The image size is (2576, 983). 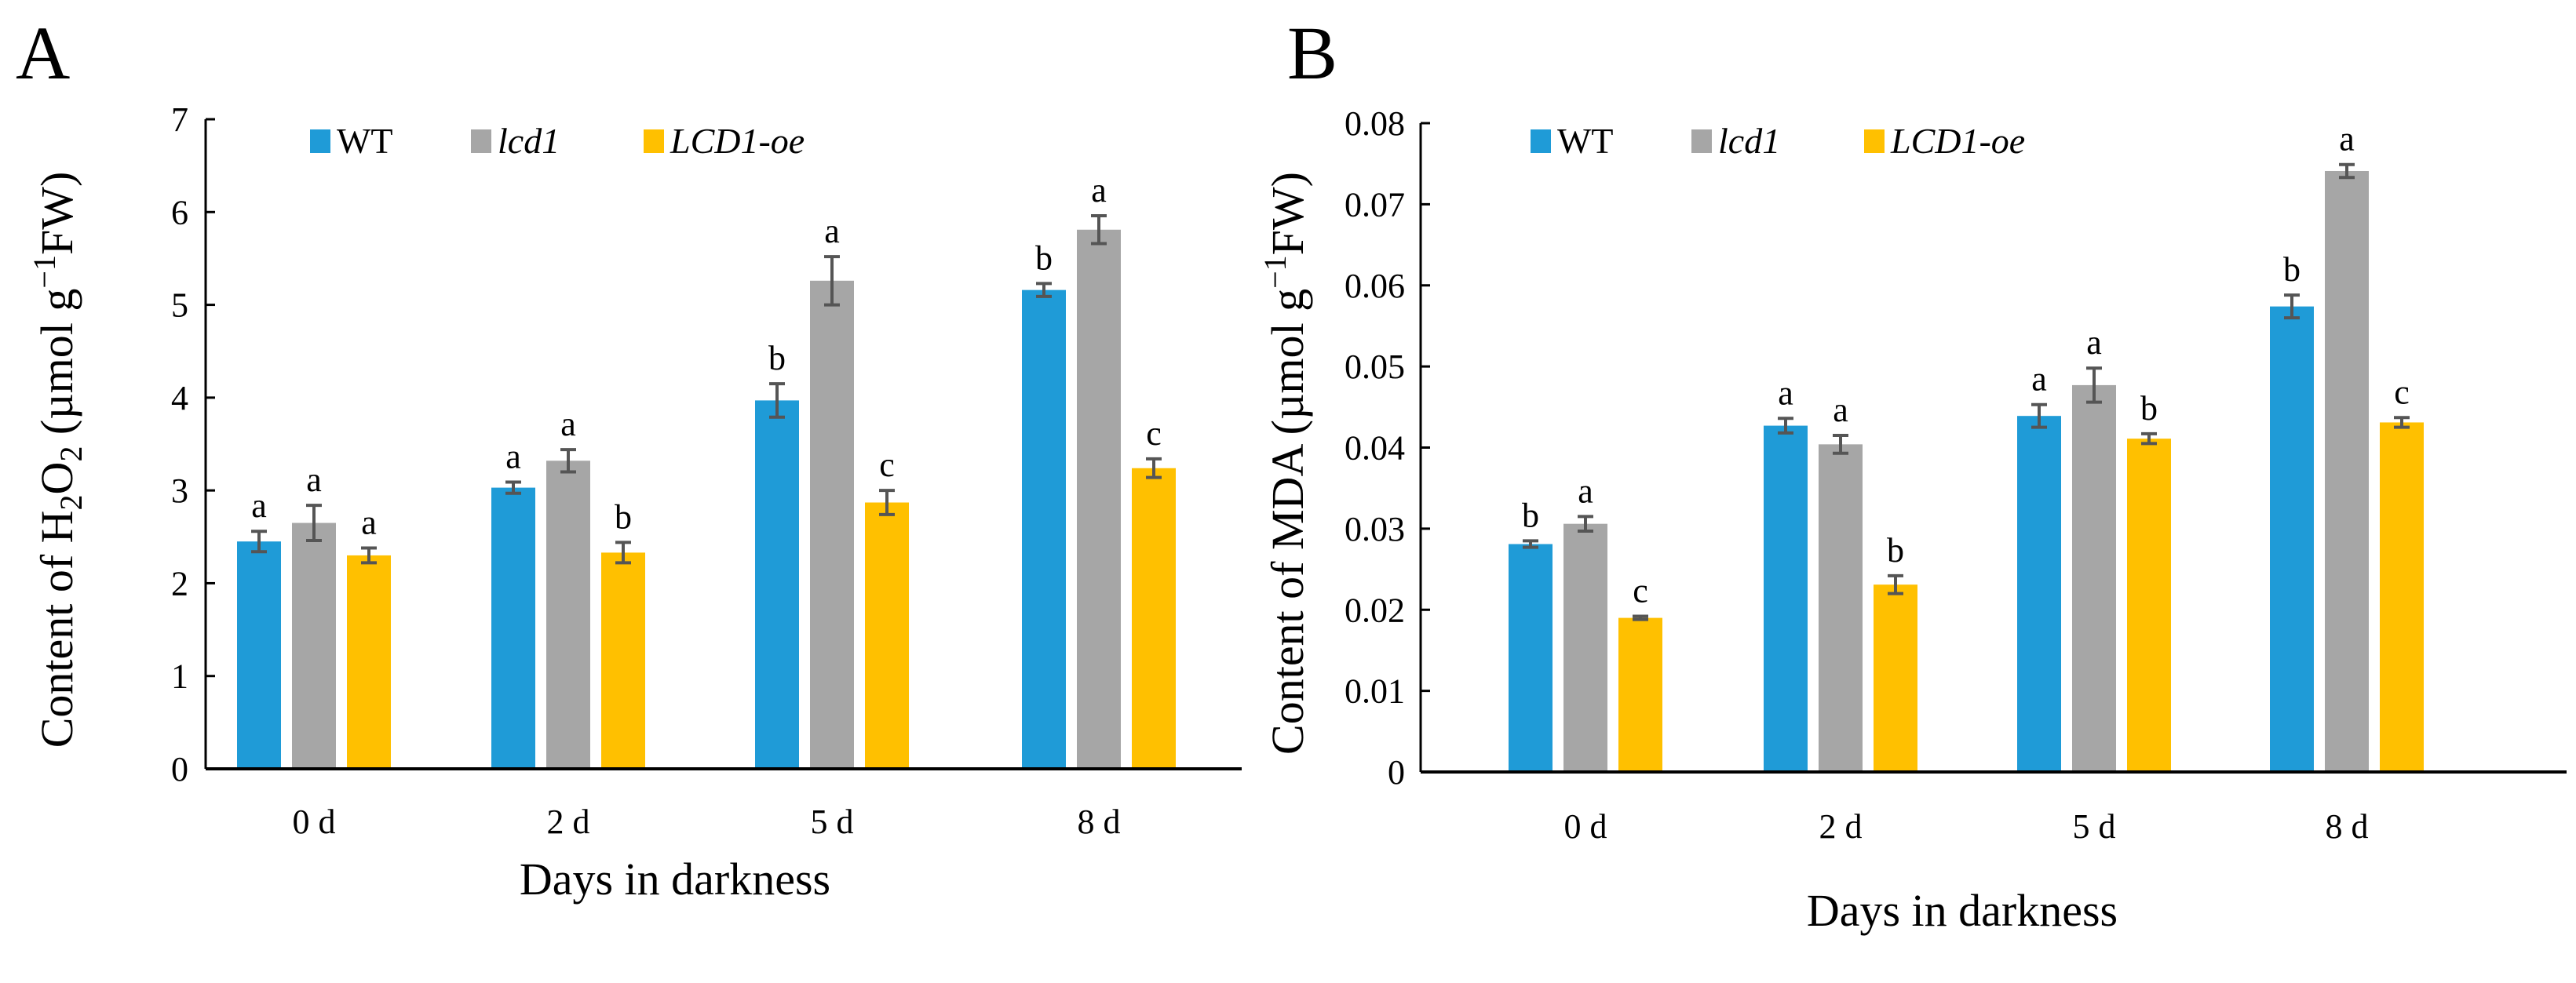 I want to click on y-tick-label: 6, so click(x=179, y=212).